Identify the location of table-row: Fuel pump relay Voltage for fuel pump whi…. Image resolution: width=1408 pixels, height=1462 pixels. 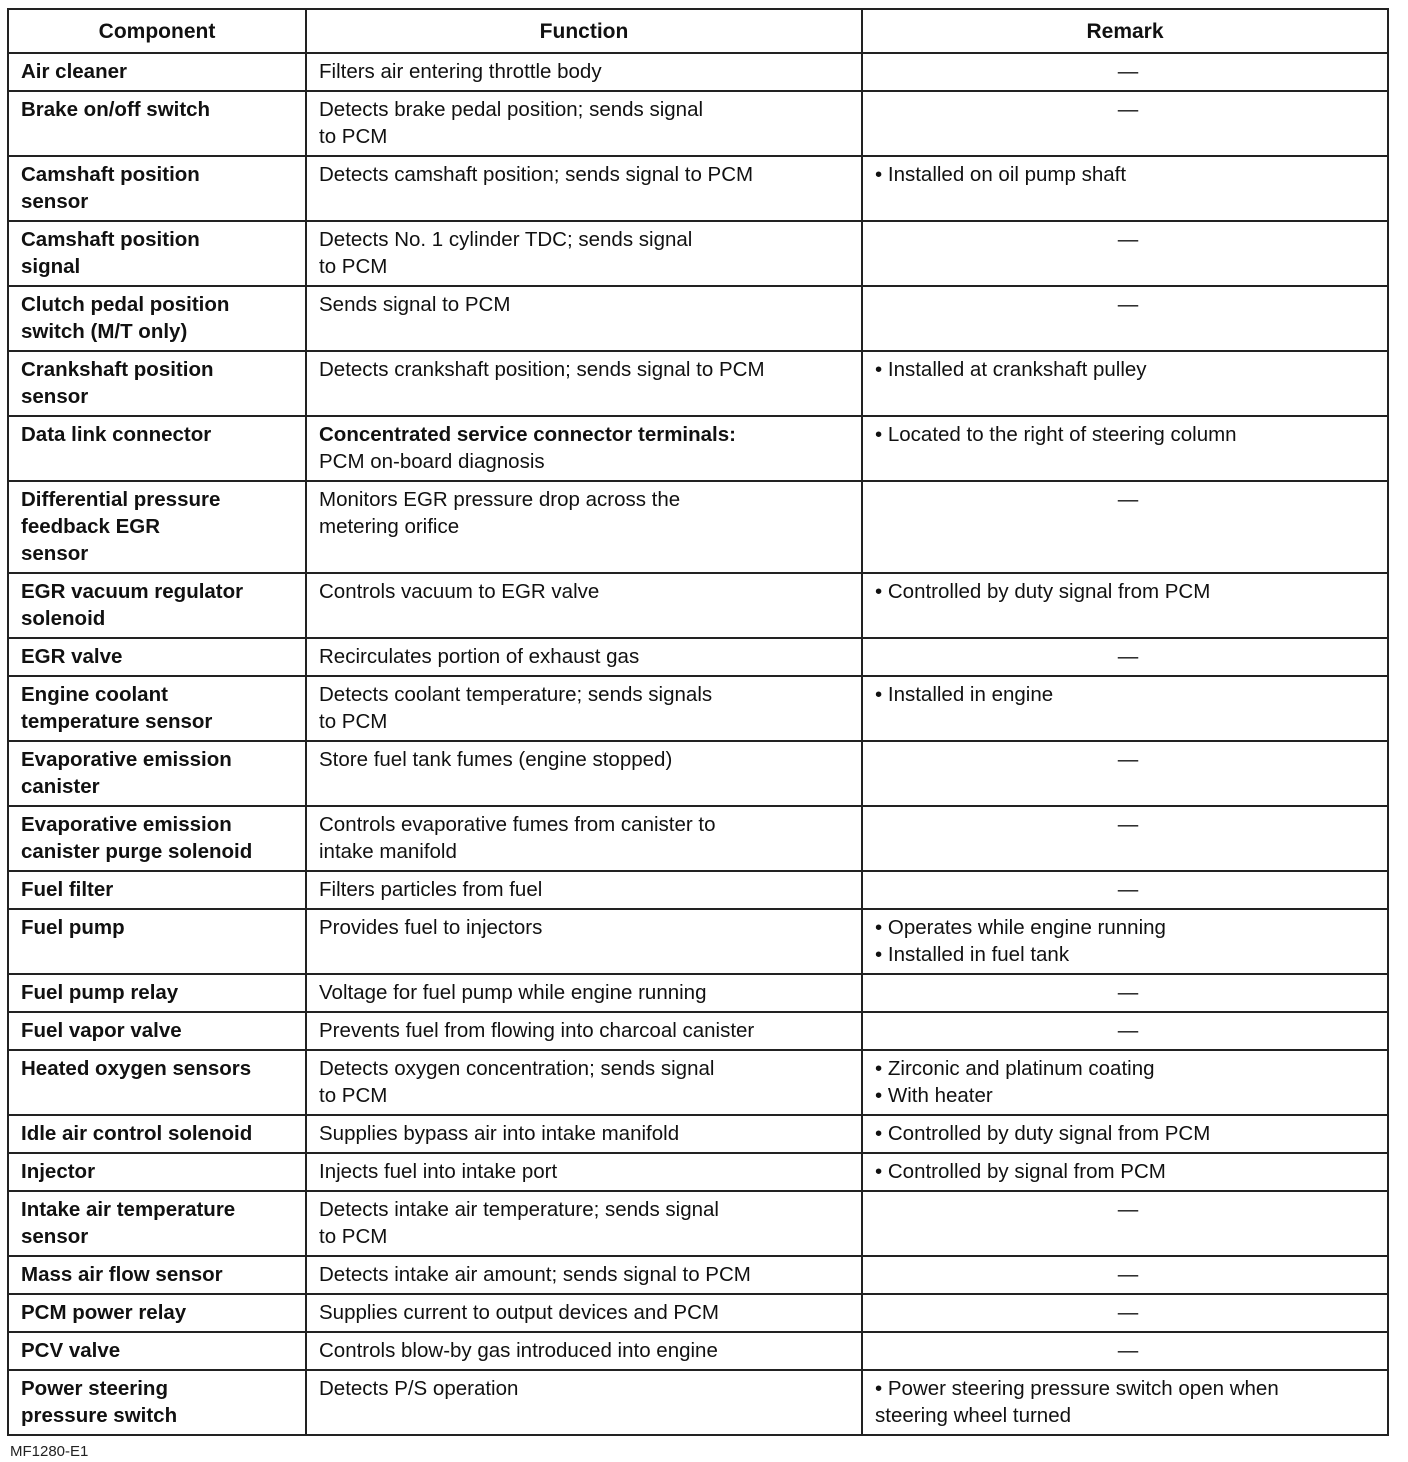
(698, 993).